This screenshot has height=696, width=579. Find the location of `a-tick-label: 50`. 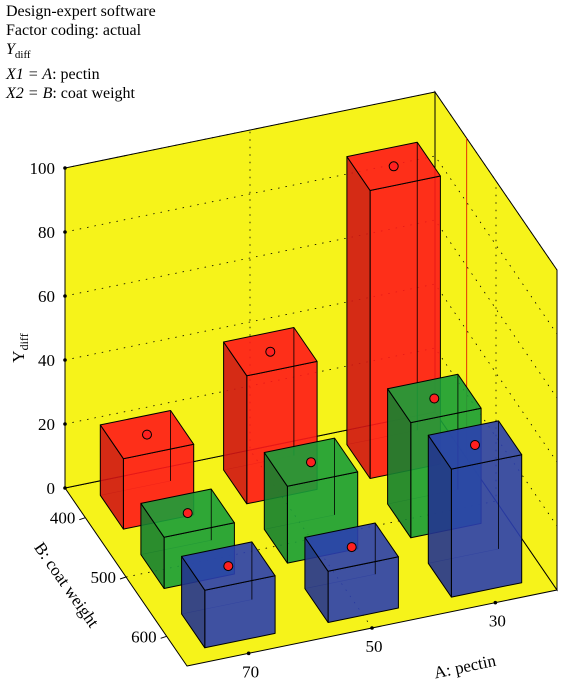

a-tick-label: 50 is located at coordinates (374, 646).